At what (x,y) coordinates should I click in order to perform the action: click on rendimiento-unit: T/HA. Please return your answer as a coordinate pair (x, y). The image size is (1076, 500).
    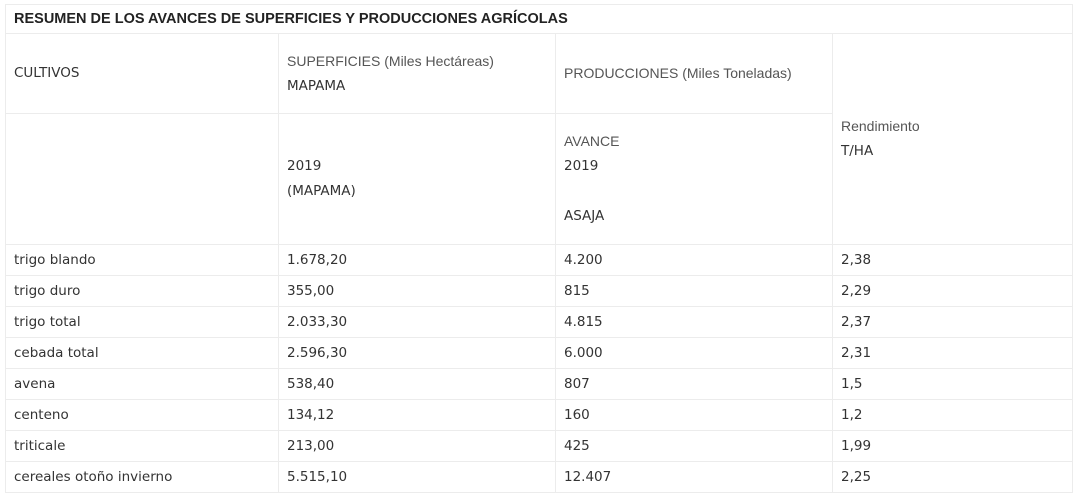
    Looking at the image, I should click on (857, 151).